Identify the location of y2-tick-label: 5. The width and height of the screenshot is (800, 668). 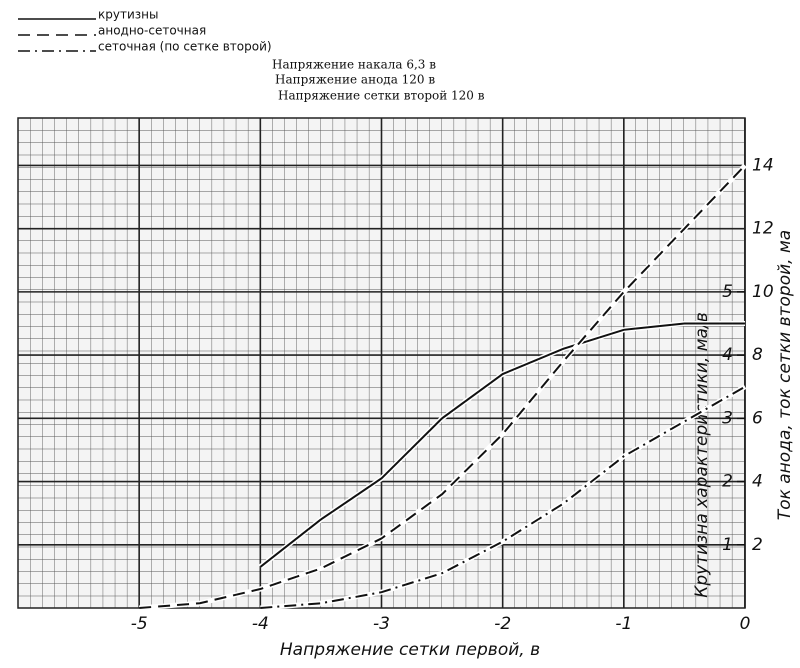
(727, 292).